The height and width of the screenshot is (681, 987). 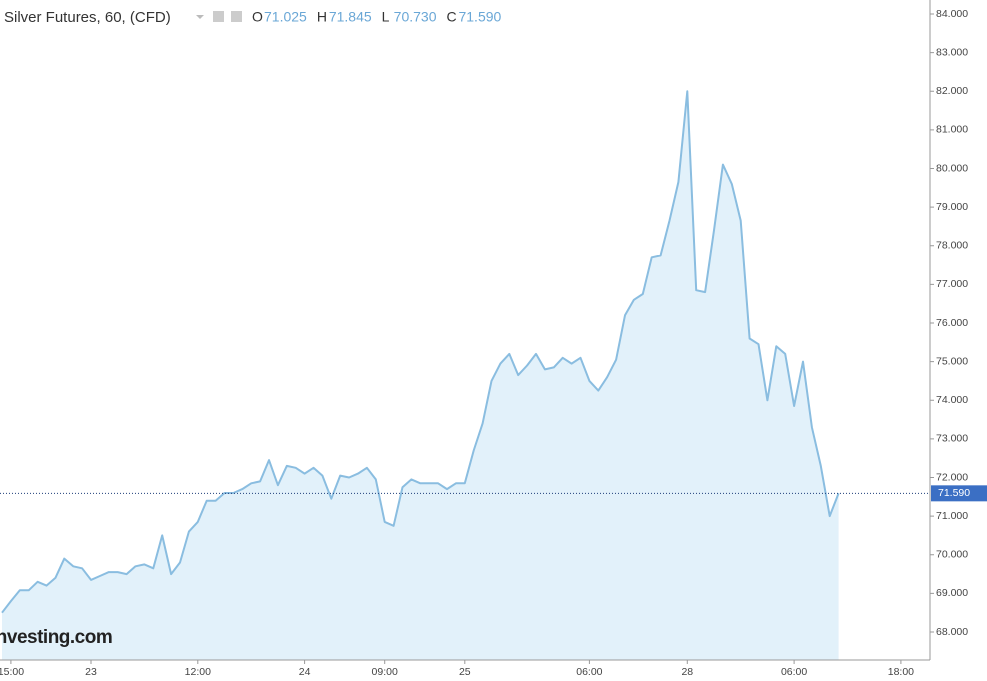 I want to click on y-tick-label: 84.000, so click(x=952, y=14).